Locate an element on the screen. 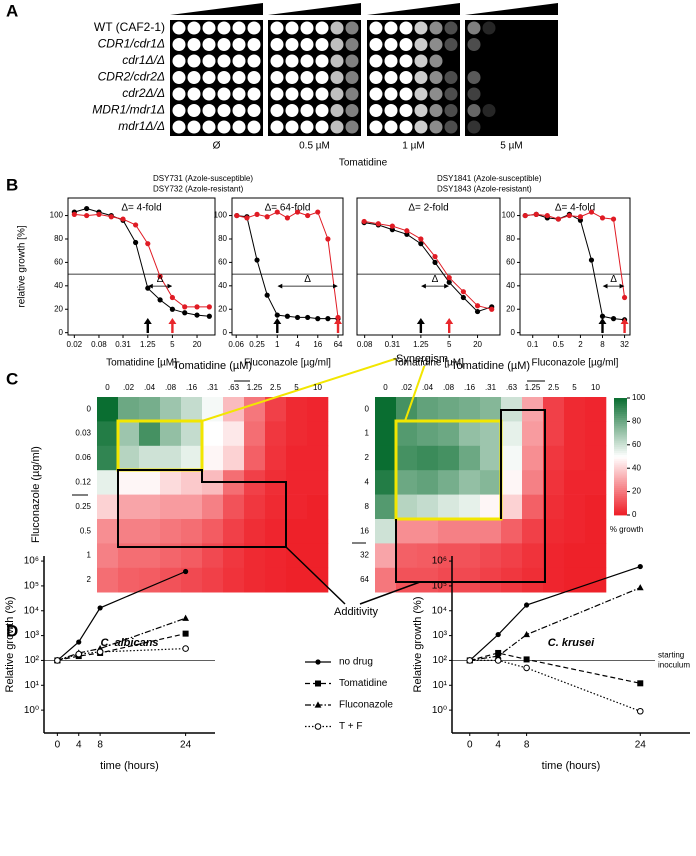 The height and width of the screenshot is (856, 696). spot-assay: Ø 0.5 µM 1 µM 5 µM is located at coordinates (364, 77).